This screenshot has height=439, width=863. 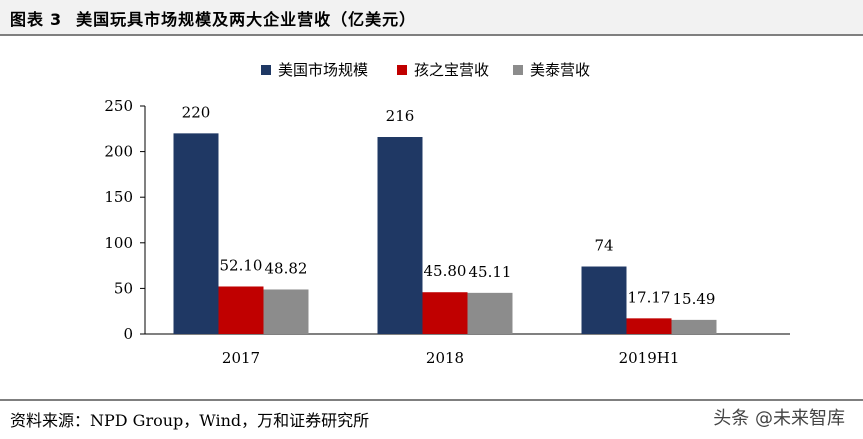 I want to click on data-label: 216, so click(x=400, y=116).